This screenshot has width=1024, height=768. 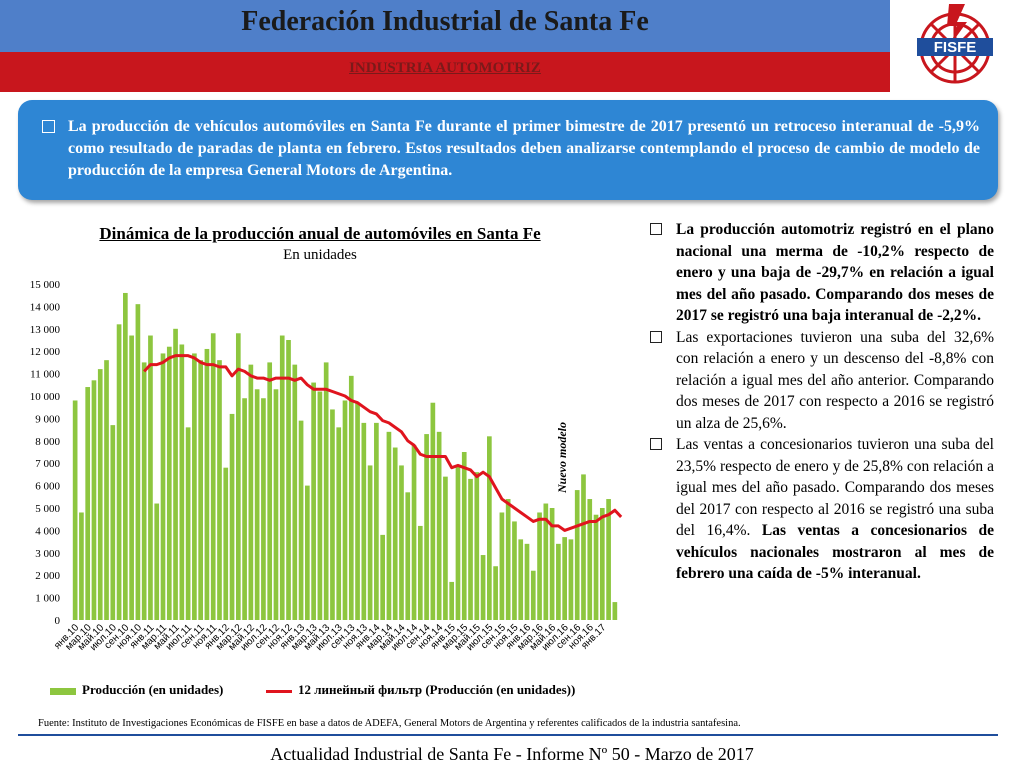 I want to click on y-tick-label: 11 000, so click(x=45, y=375).